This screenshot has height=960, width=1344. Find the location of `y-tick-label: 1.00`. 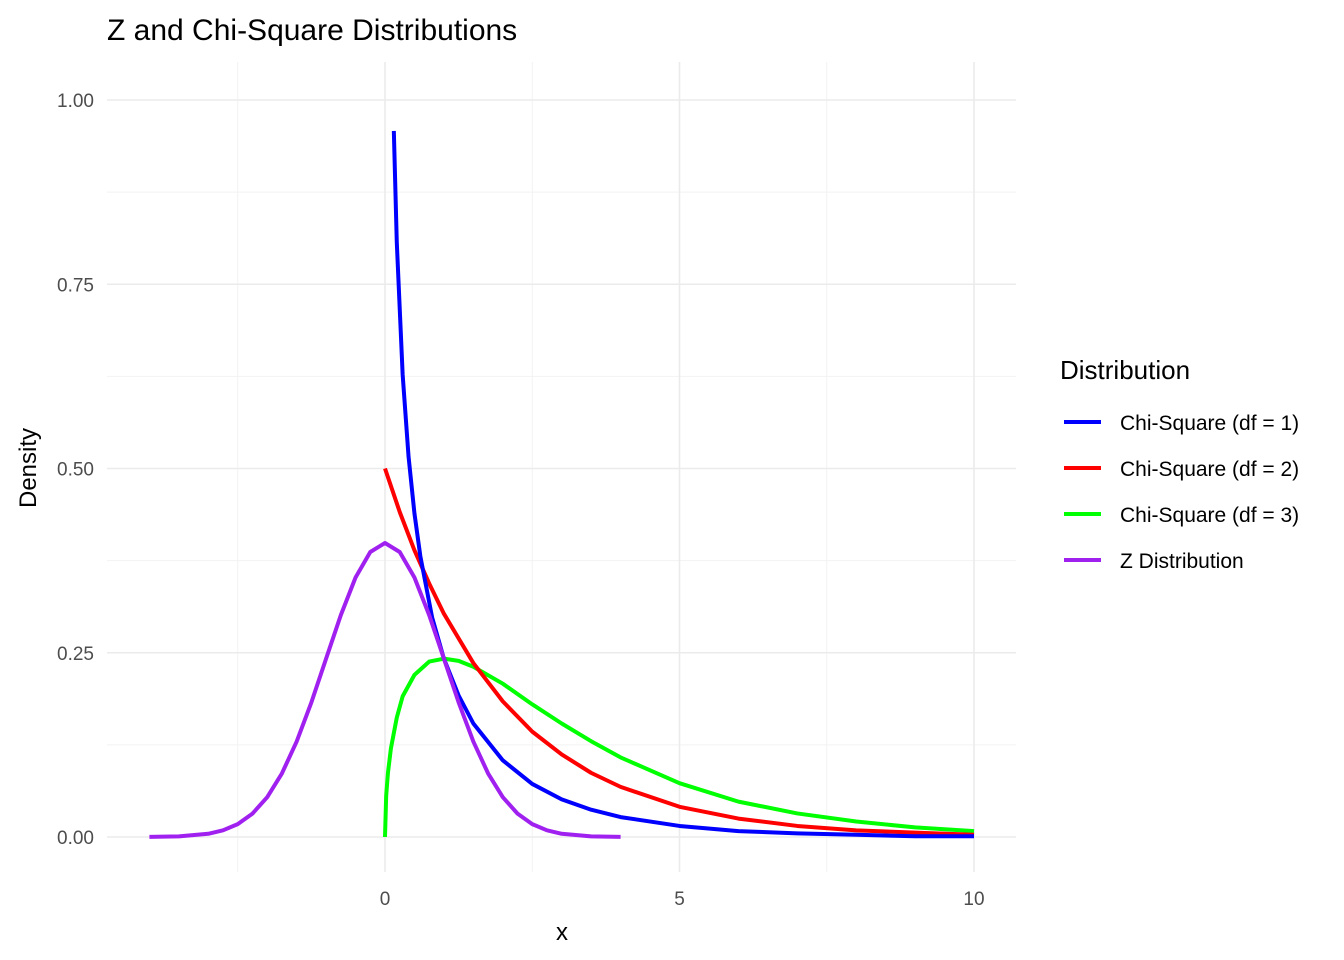

y-tick-label: 1.00 is located at coordinates (75, 101).